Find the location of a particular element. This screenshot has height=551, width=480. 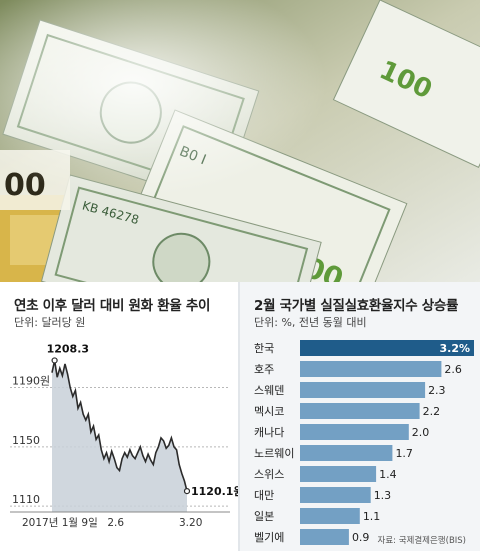

end-marker is located at coordinates (187, 491).